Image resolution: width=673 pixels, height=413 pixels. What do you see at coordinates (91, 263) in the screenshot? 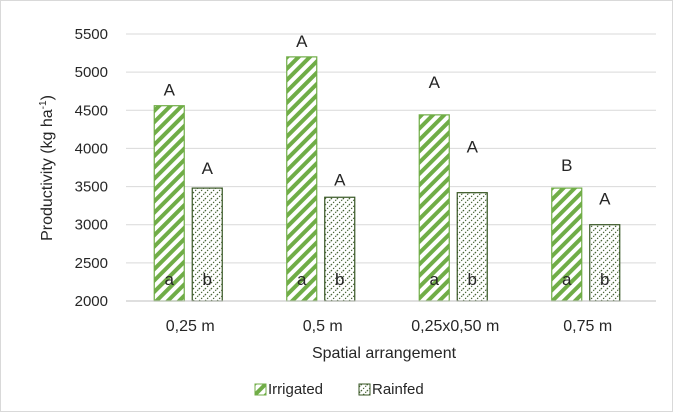
I see `y-tick-label: 2500` at bounding box center [91, 263].